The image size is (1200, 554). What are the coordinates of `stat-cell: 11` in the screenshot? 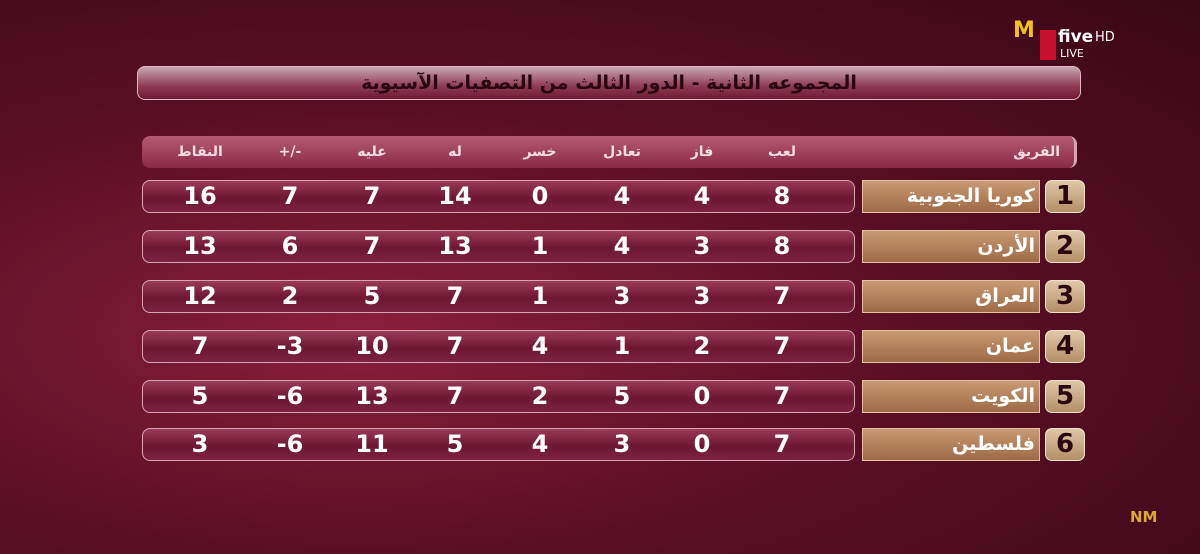 It's located at (372, 444).